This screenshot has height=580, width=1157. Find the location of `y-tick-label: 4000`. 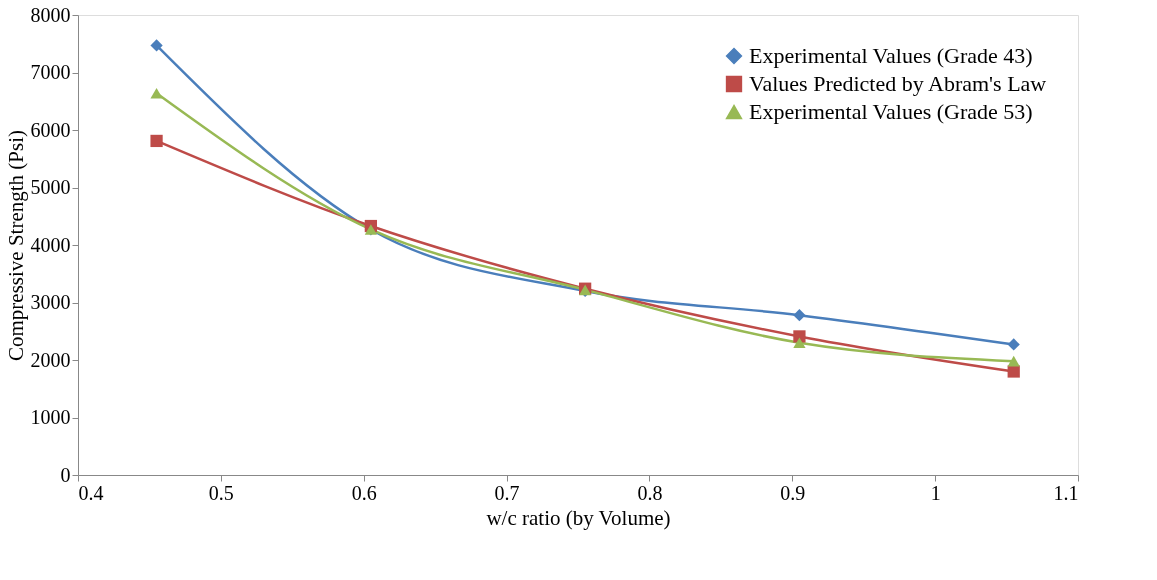

y-tick-label: 4000 is located at coordinates (50, 244).